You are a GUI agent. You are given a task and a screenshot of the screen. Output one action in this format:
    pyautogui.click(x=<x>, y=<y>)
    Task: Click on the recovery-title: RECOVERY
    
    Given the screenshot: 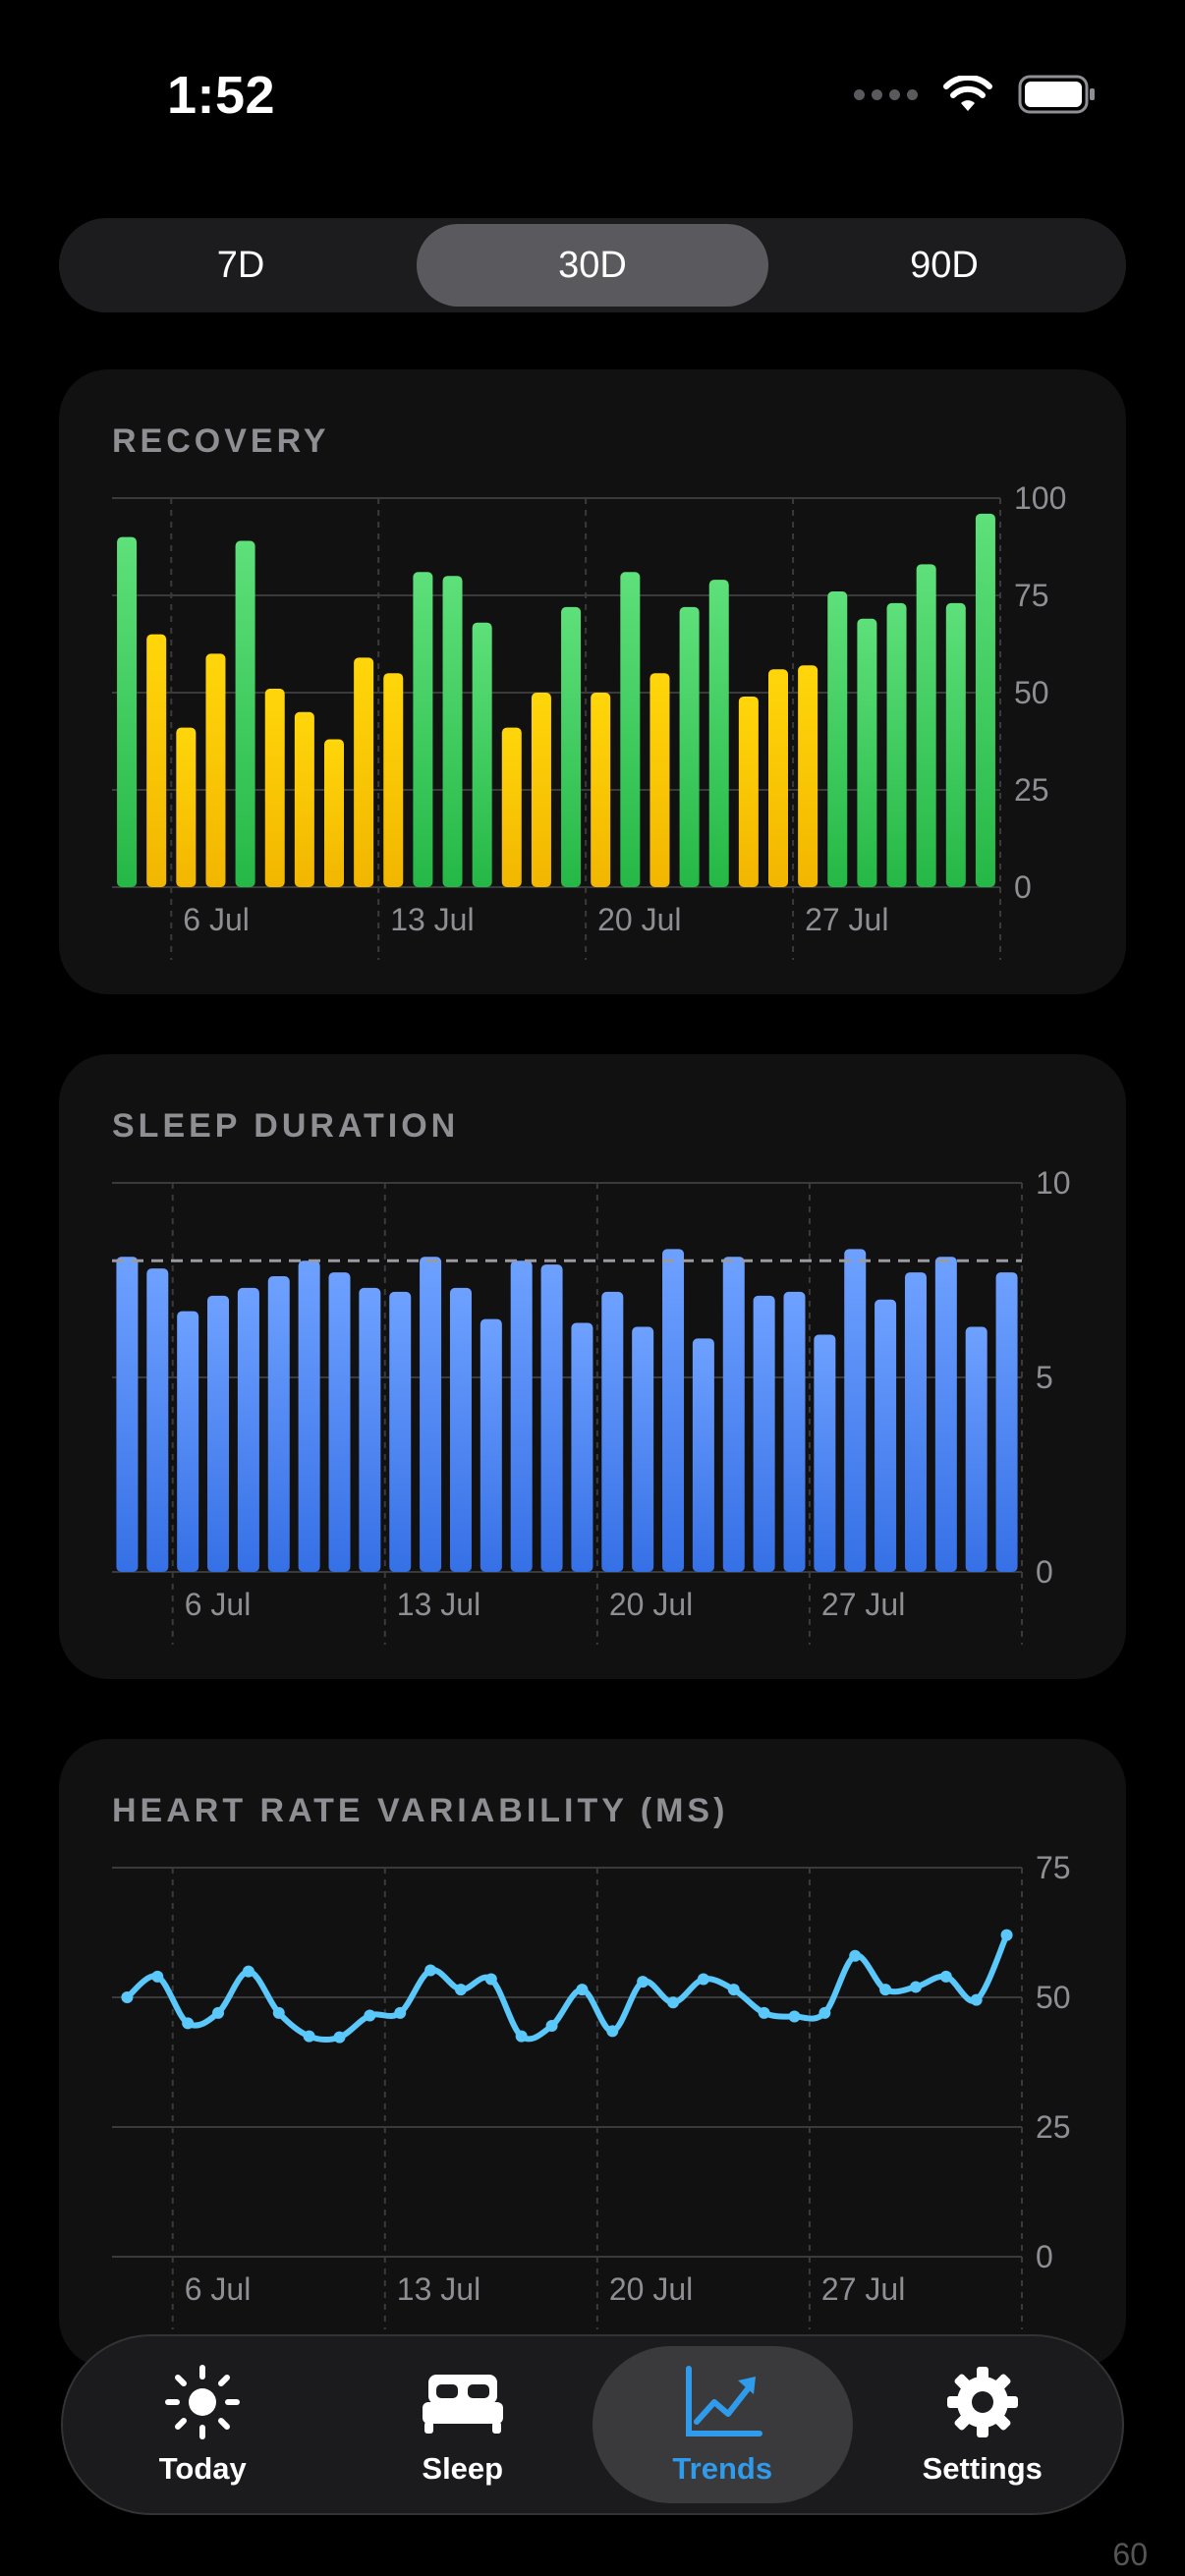 What is the action you would take?
    pyautogui.click(x=221, y=441)
    